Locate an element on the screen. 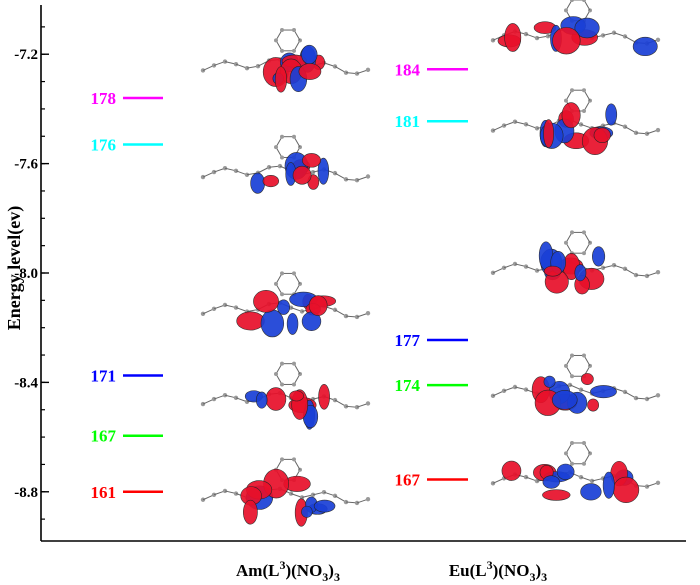  x-category-label: Am(L3)(NO3)3 is located at coordinates (288, 571).